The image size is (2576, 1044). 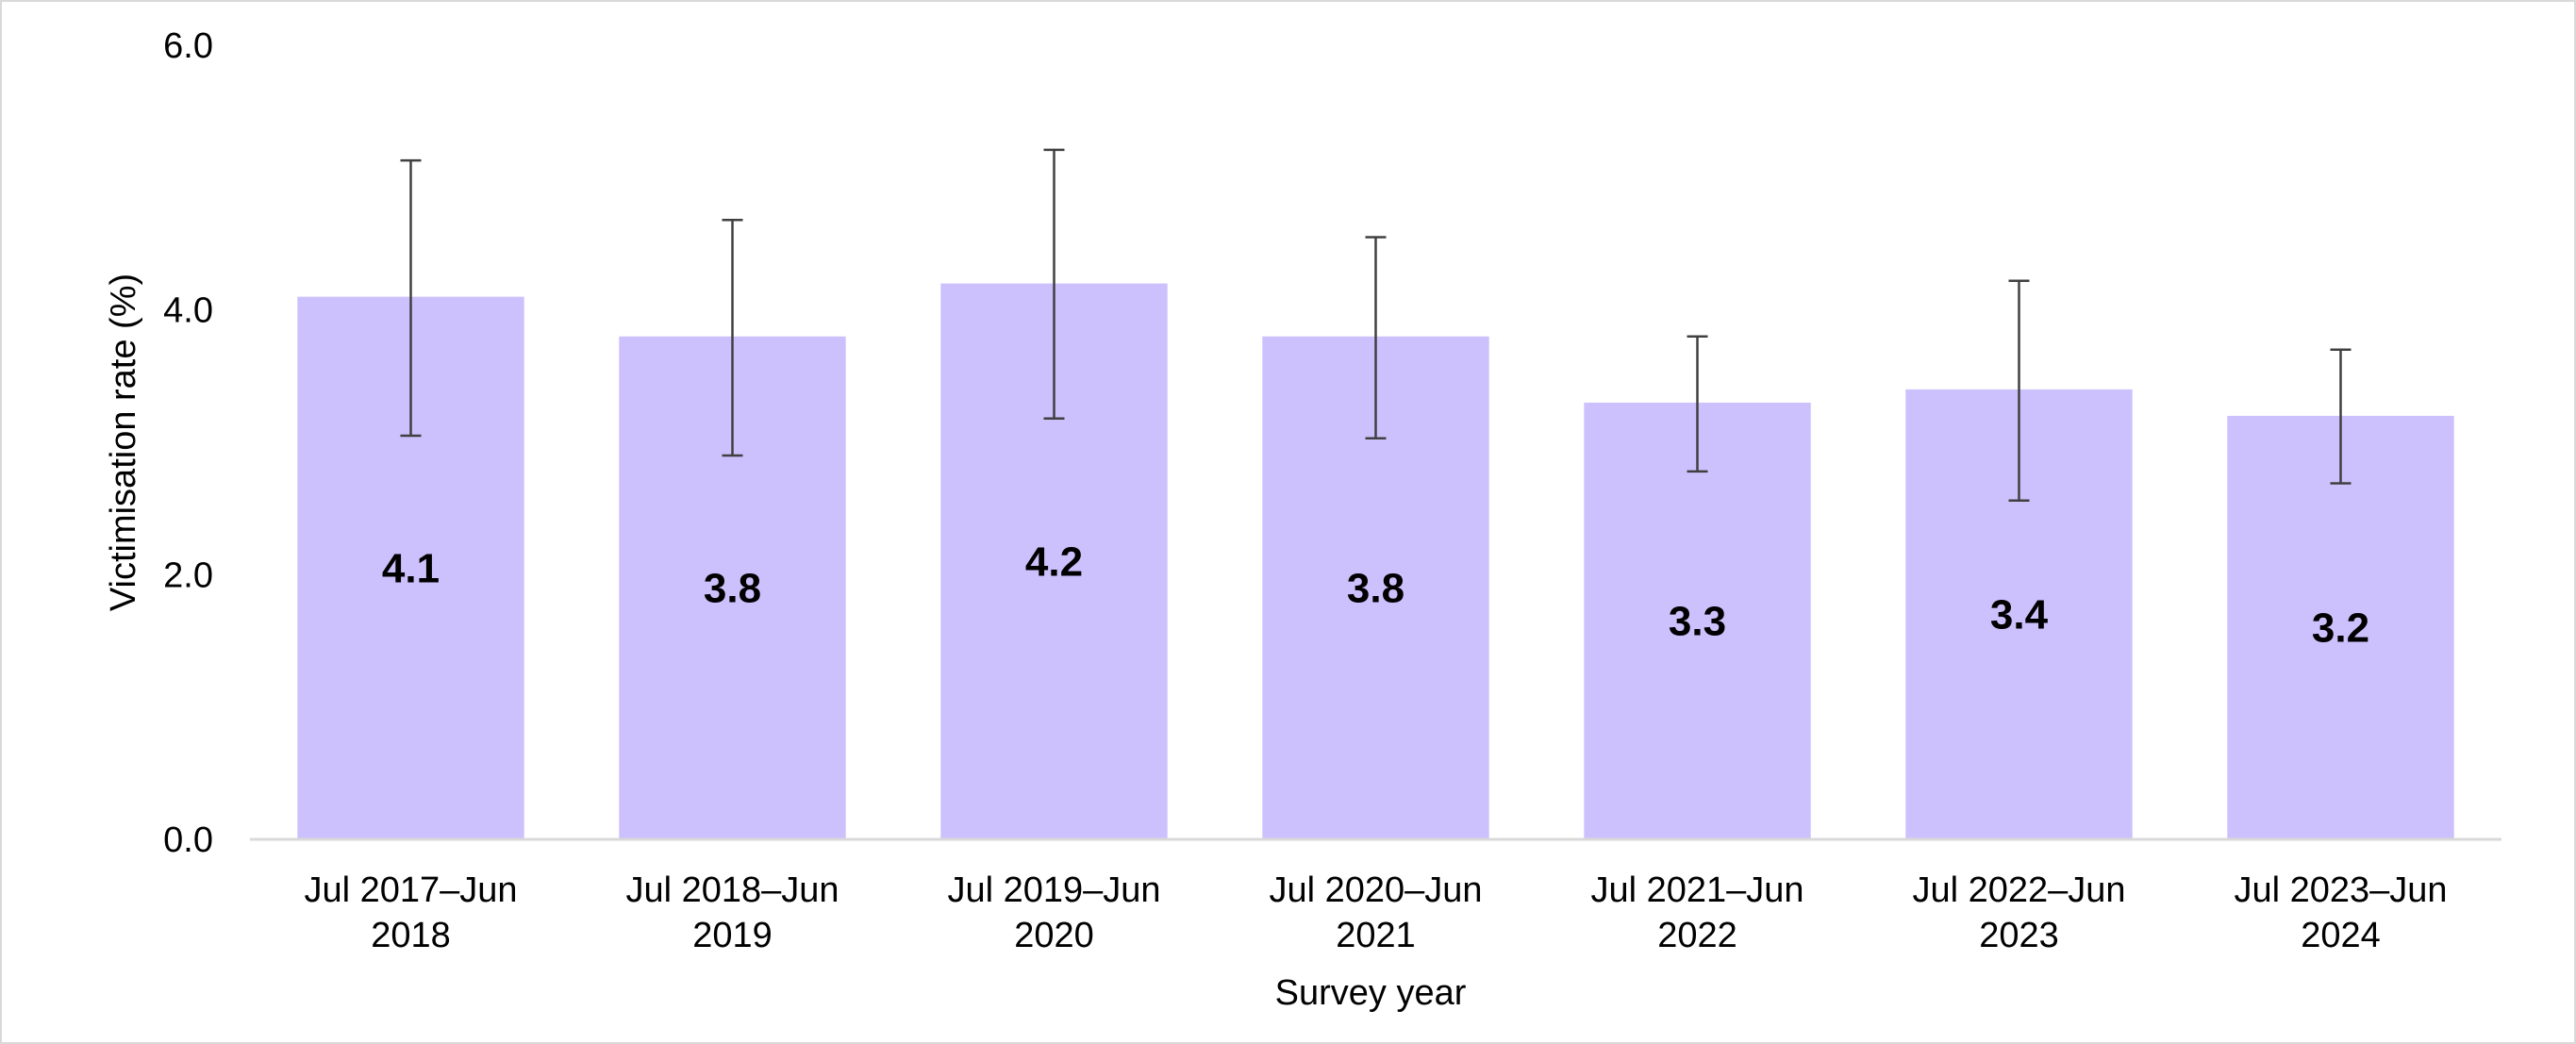 I want to click on x-tick-label-line: 2019, so click(x=732, y=935).